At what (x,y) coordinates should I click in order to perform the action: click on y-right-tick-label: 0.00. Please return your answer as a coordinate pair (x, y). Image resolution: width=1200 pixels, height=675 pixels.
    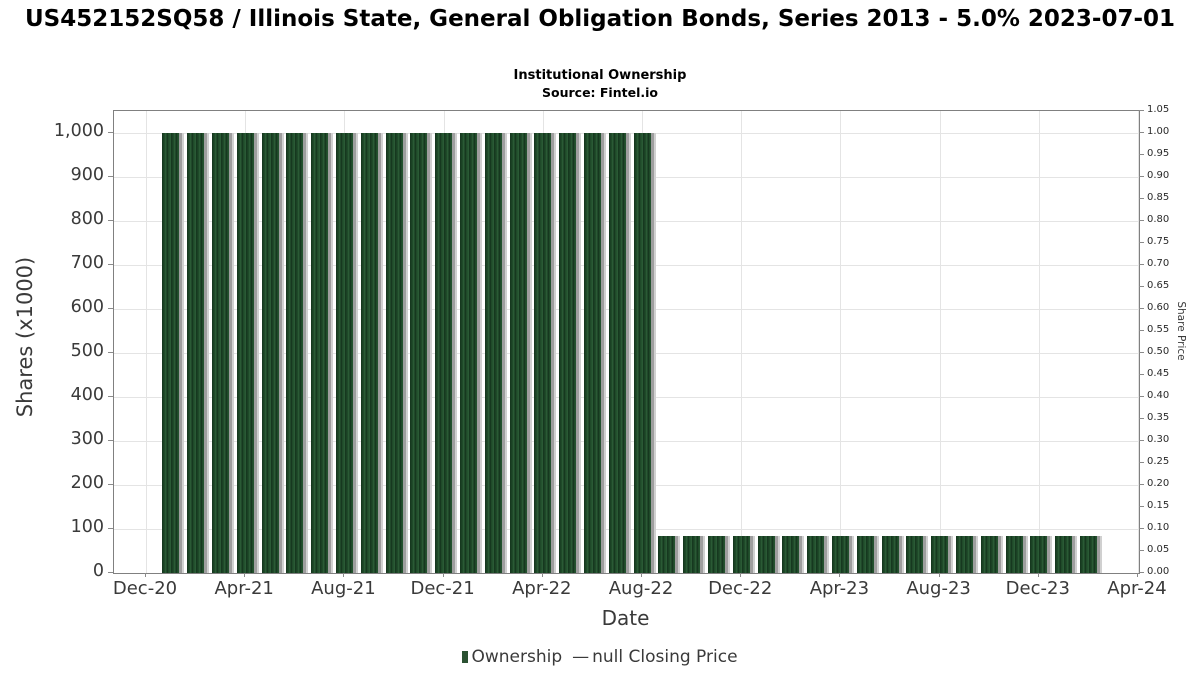
    Looking at the image, I should click on (1158, 571).